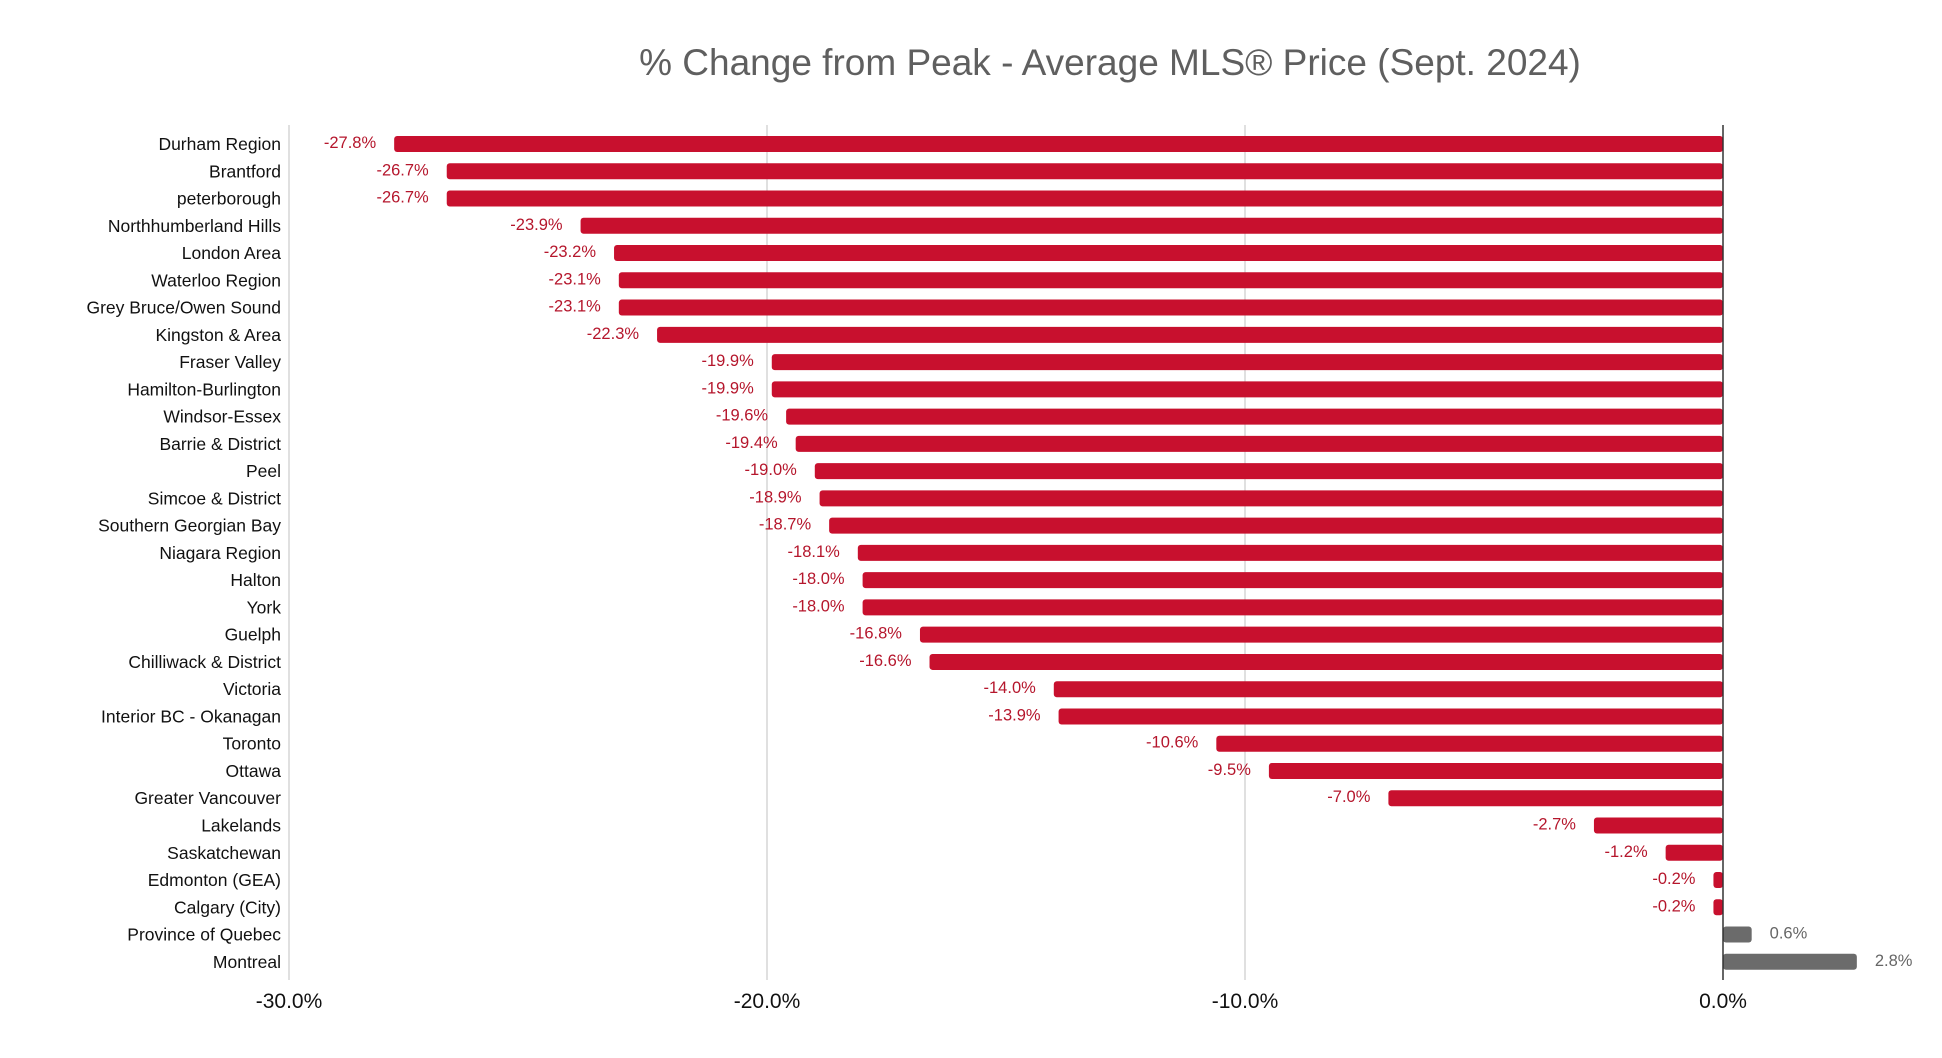  Describe the element at coordinates (224, 853) in the screenshot. I see `category-label: Saskatchewan` at that location.